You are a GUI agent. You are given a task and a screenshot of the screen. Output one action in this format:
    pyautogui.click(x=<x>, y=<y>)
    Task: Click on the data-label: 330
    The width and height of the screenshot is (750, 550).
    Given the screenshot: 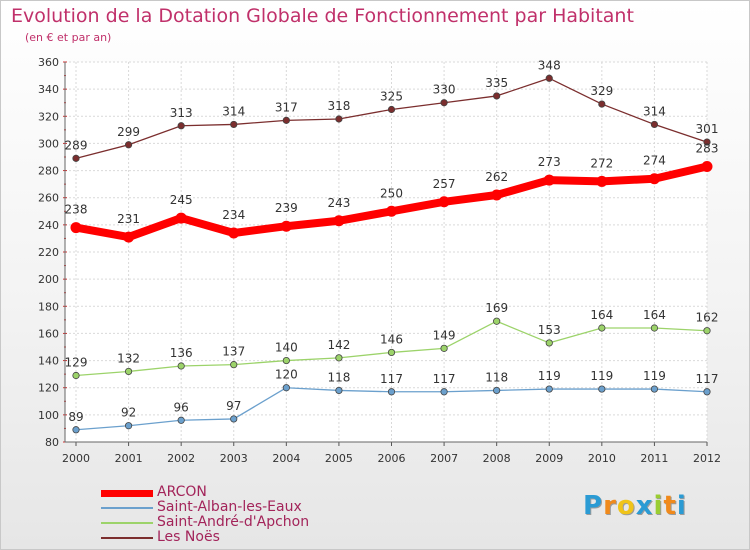 What is the action you would take?
    pyautogui.click(x=444, y=90)
    